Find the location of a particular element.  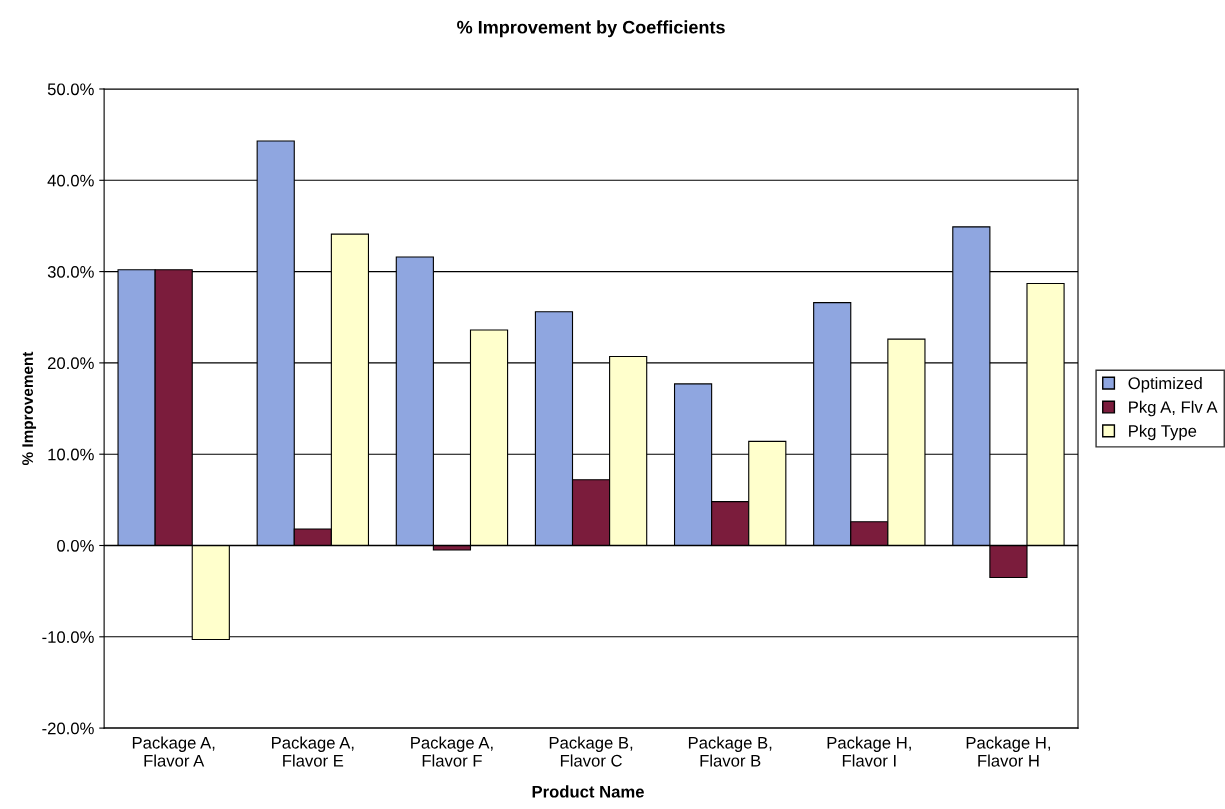

x-tick-label: Package B, Flavor B is located at coordinates (730, 751).